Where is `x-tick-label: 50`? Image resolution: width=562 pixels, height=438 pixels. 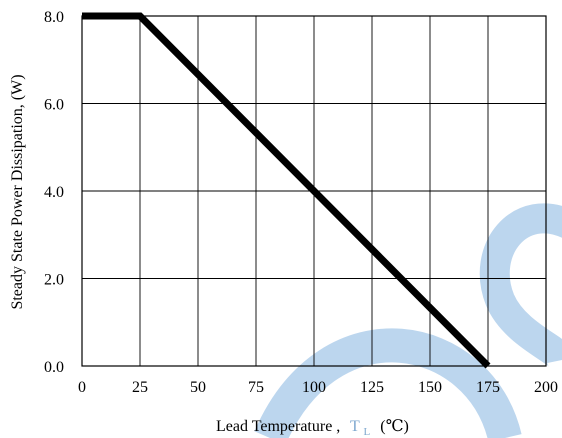 x-tick-label: 50 is located at coordinates (198, 387).